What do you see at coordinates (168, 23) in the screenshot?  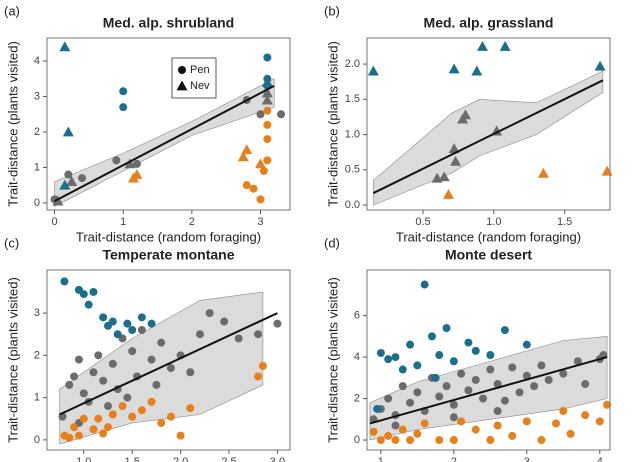 I see `panel-title: Med. alp. shrubland` at bounding box center [168, 23].